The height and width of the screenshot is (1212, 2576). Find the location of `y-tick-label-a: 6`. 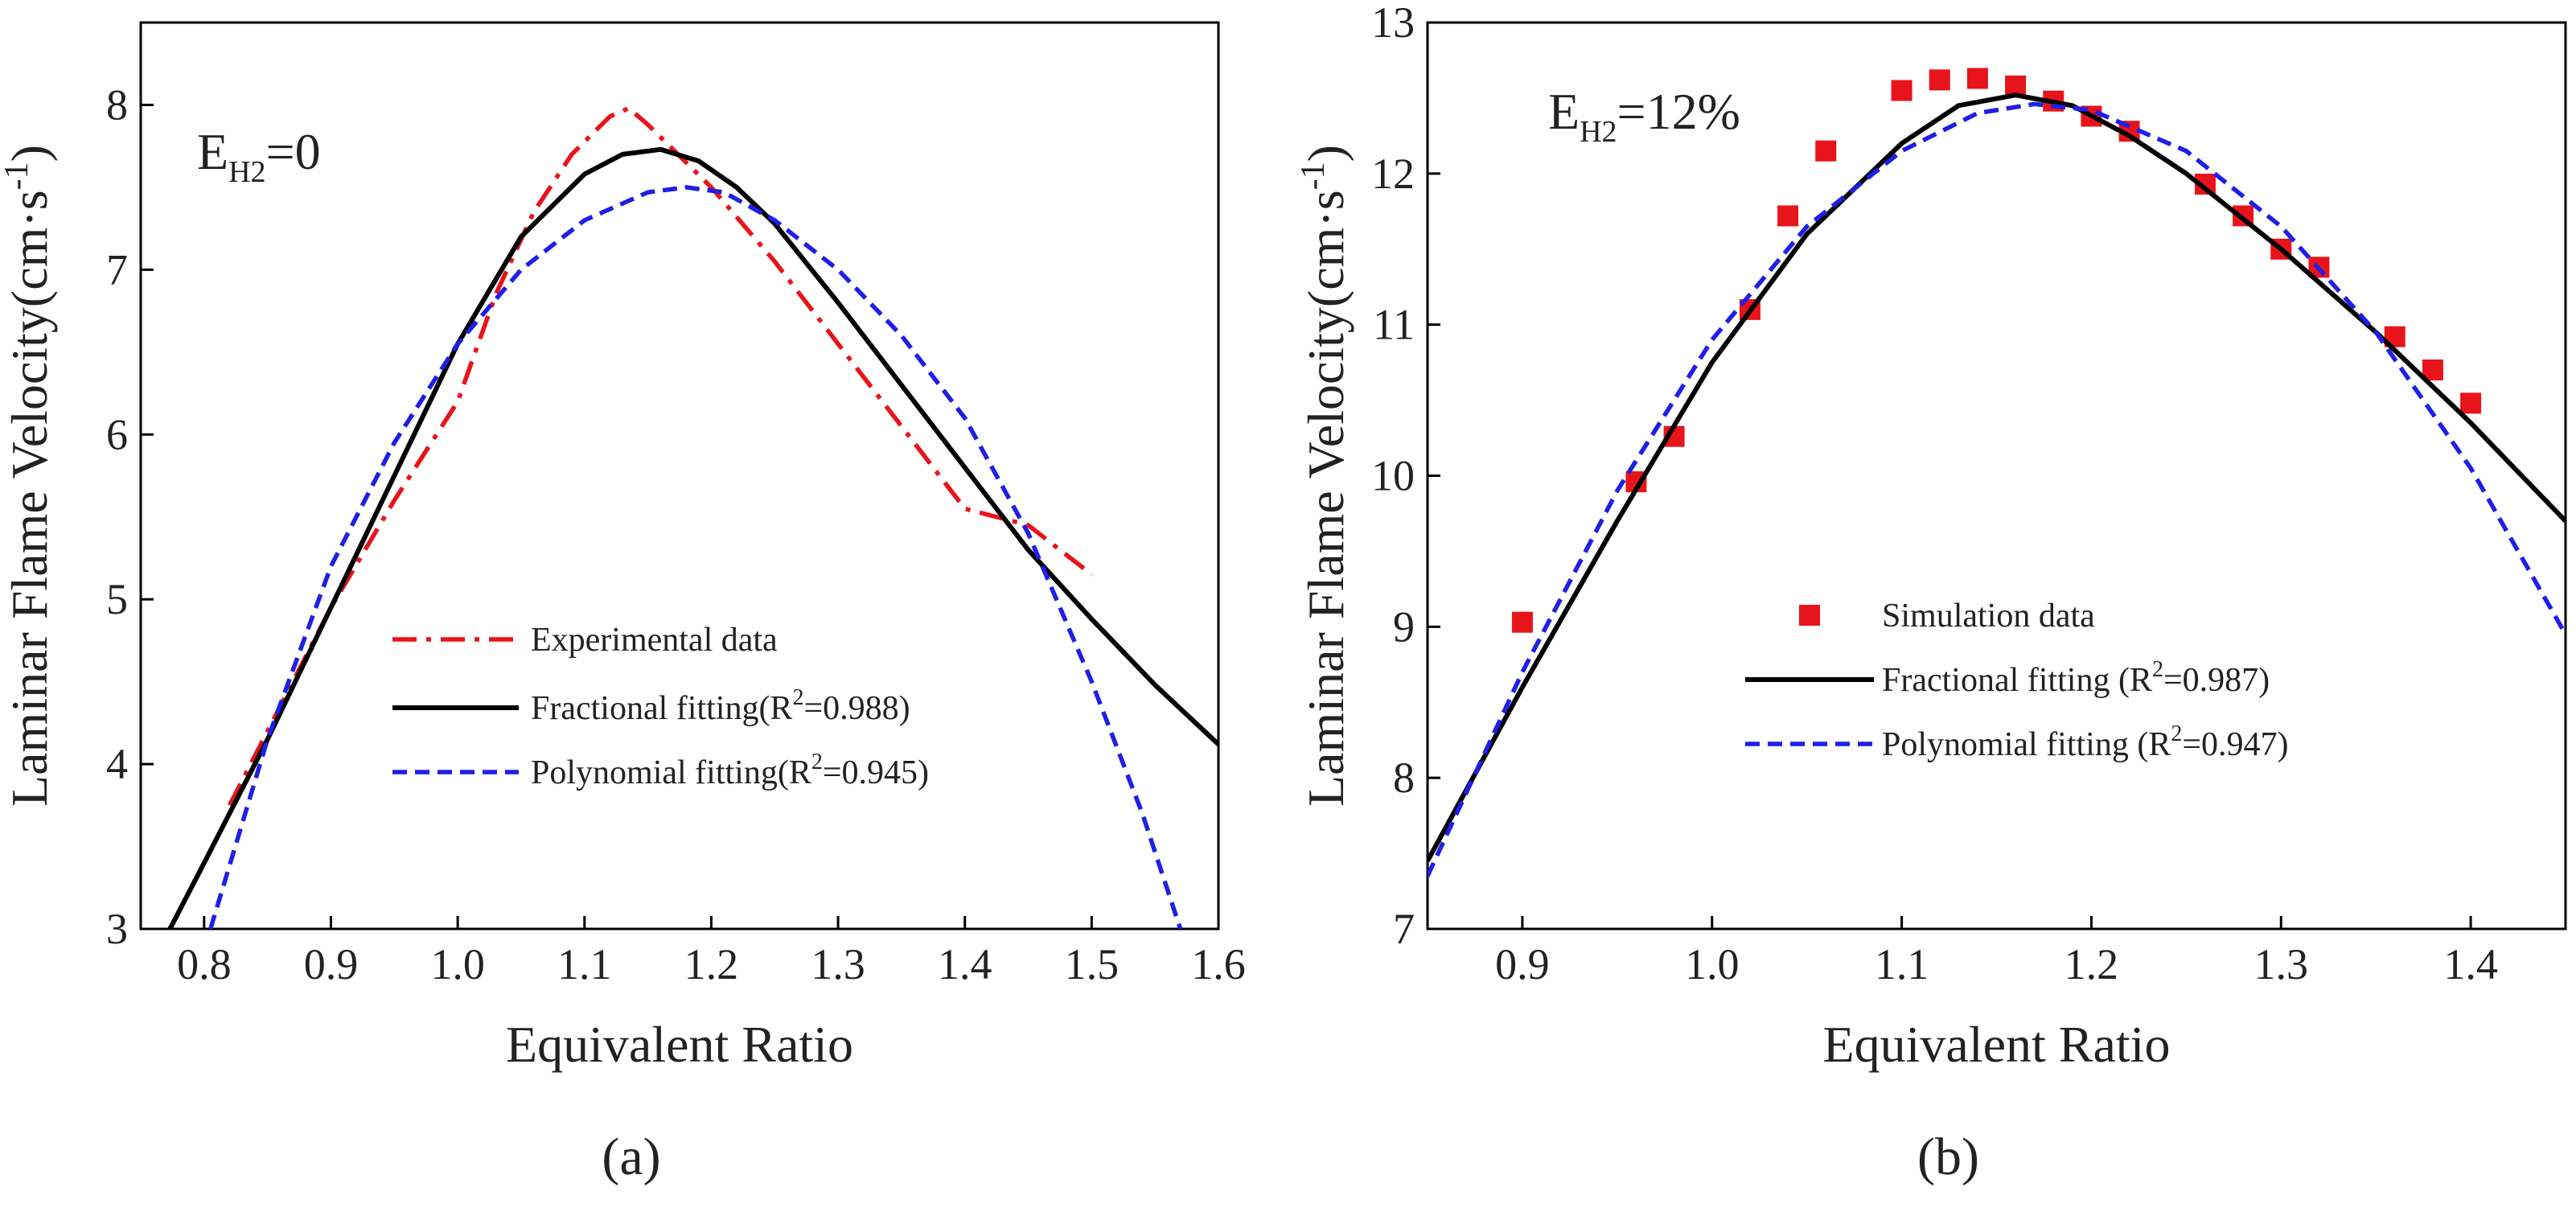

y-tick-label-a: 6 is located at coordinates (117, 434).